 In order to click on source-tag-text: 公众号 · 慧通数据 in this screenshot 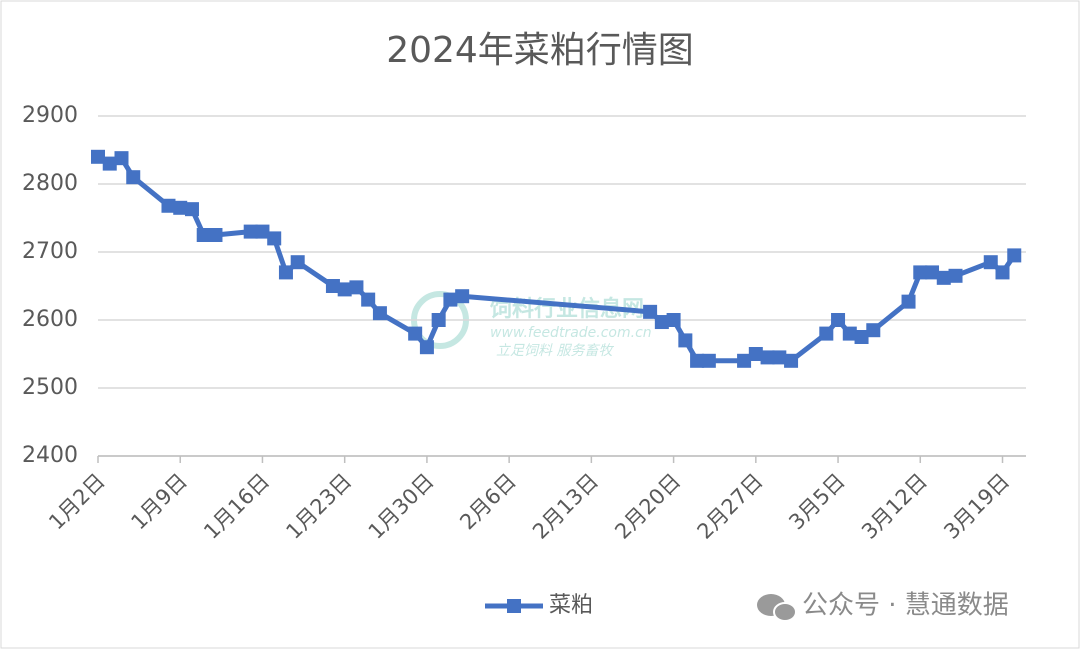, I will do `click(905, 606)`.